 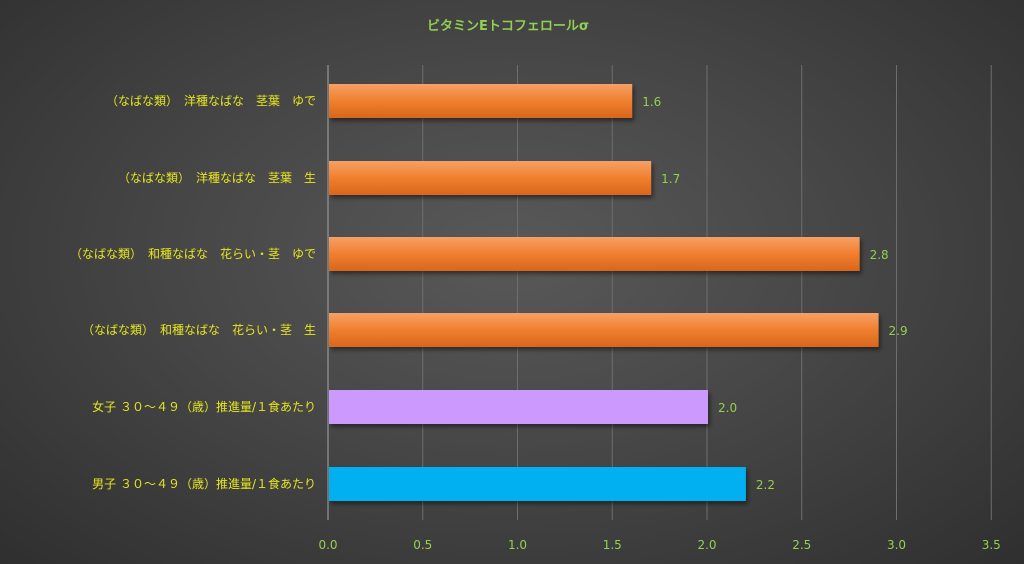 What do you see at coordinates (801, 545) in the screenshot?
I see `x-tick-label: 2.5` at bounding box center [801, 545].